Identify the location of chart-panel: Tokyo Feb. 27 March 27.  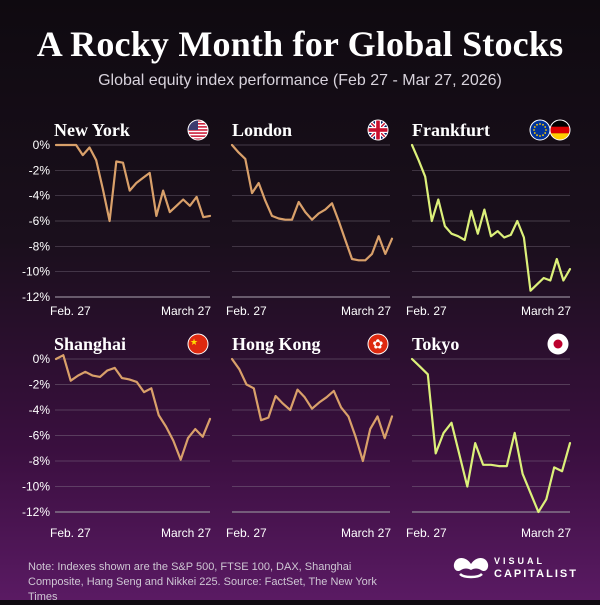
(489, 436).